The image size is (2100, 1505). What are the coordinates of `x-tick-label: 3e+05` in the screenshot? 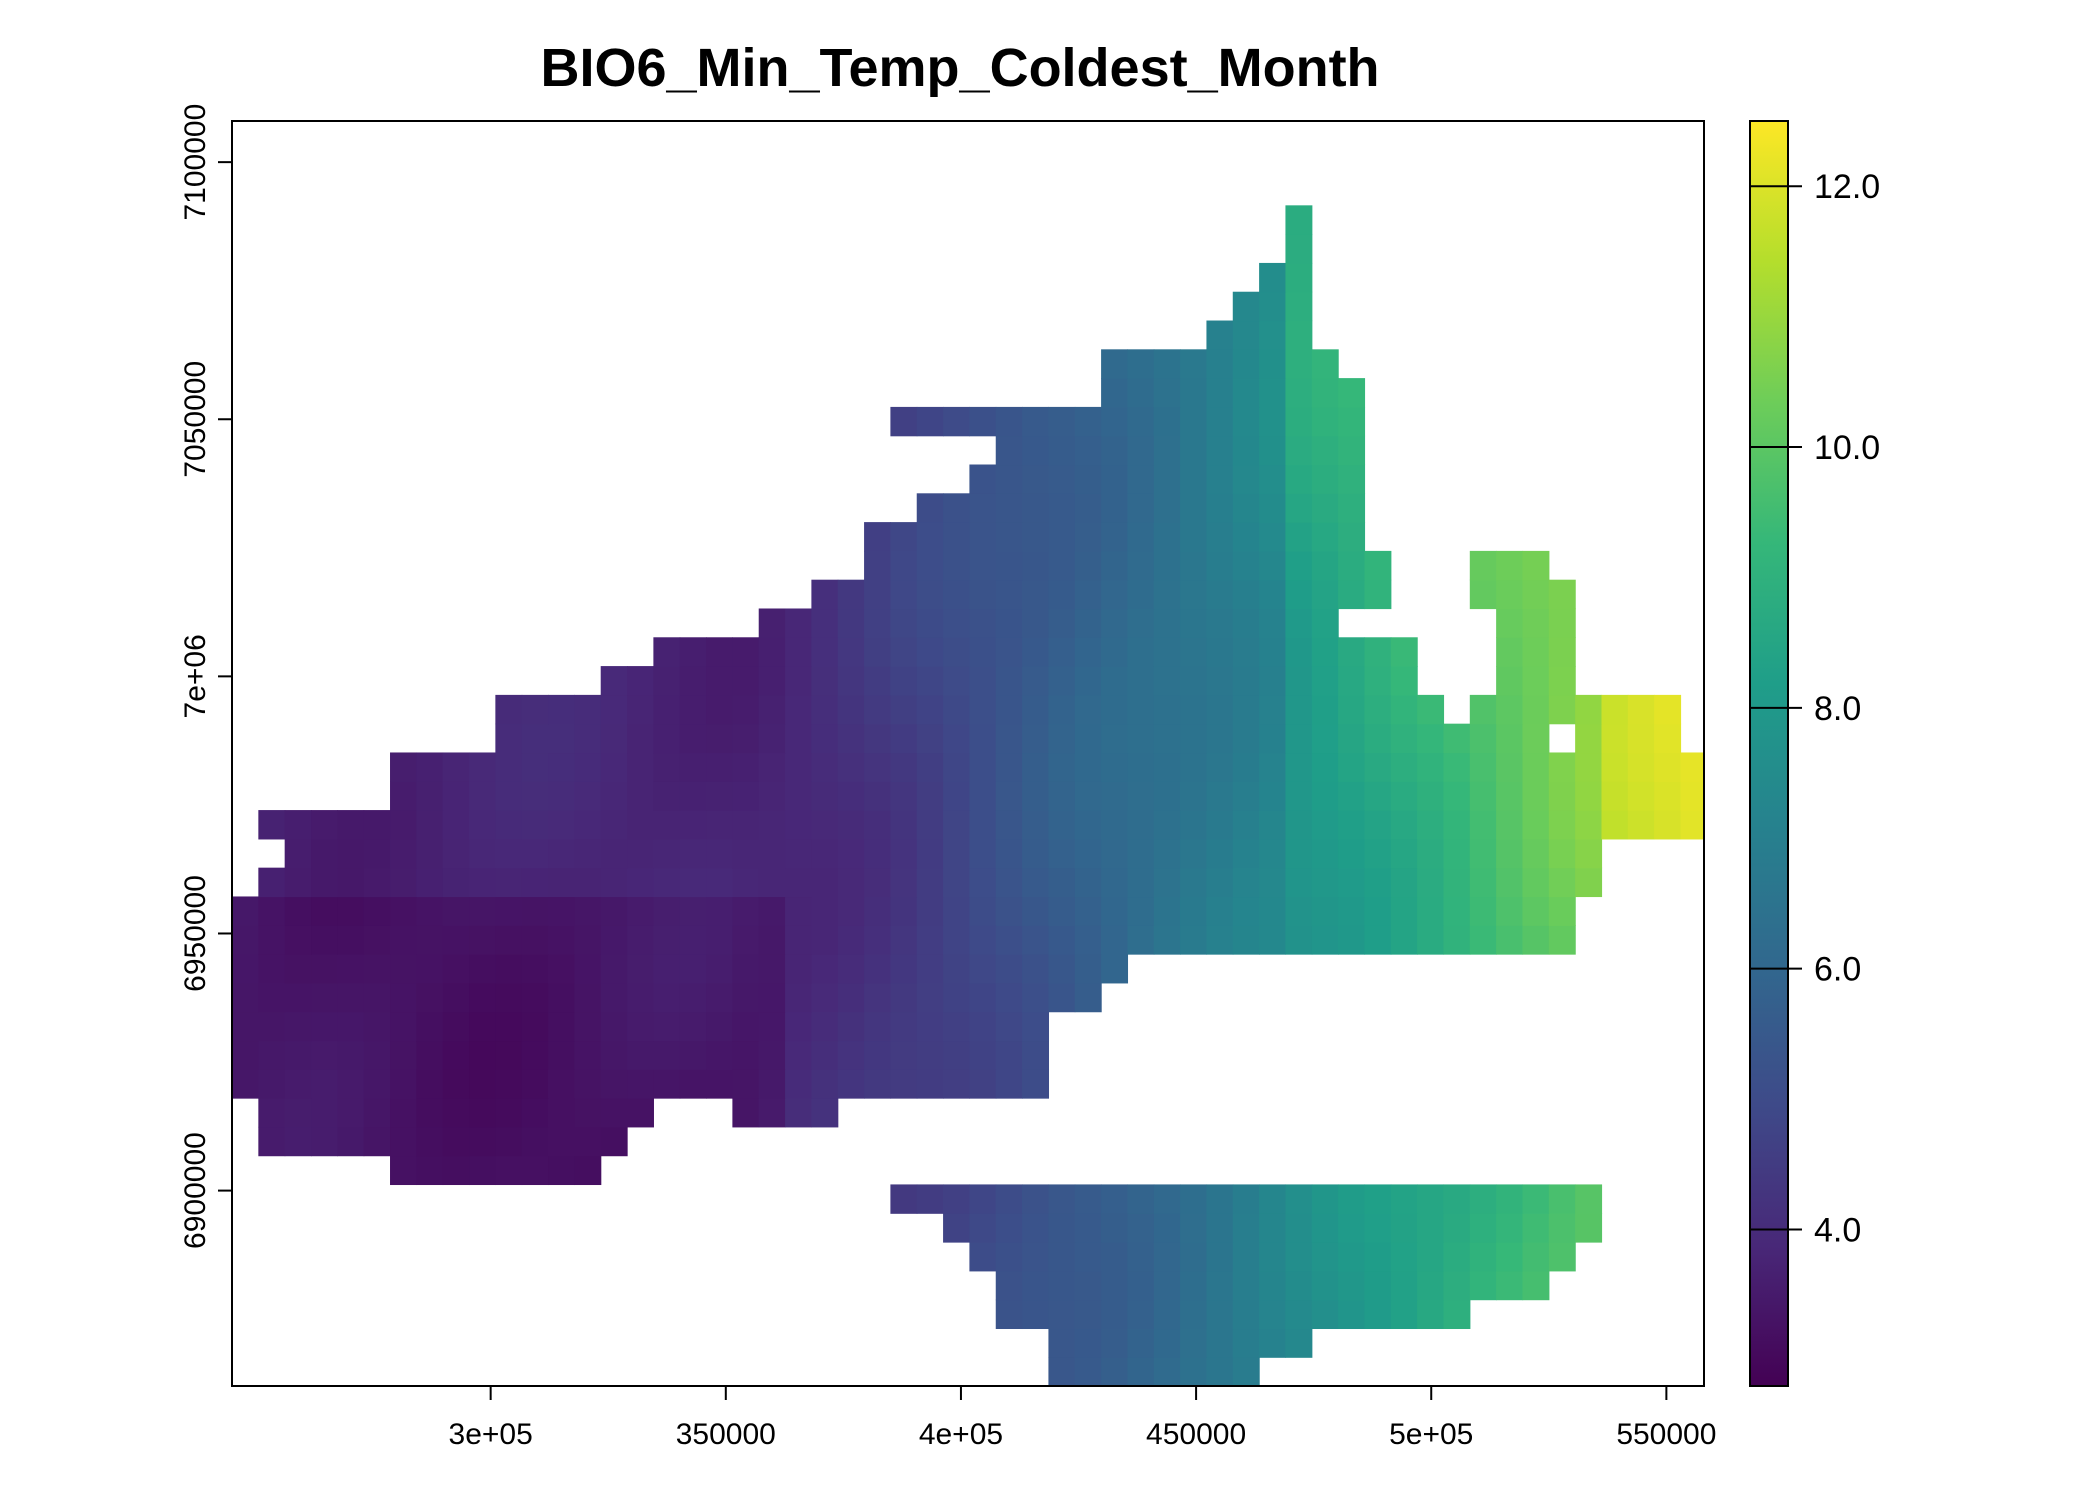 It's located at (491, 1434).